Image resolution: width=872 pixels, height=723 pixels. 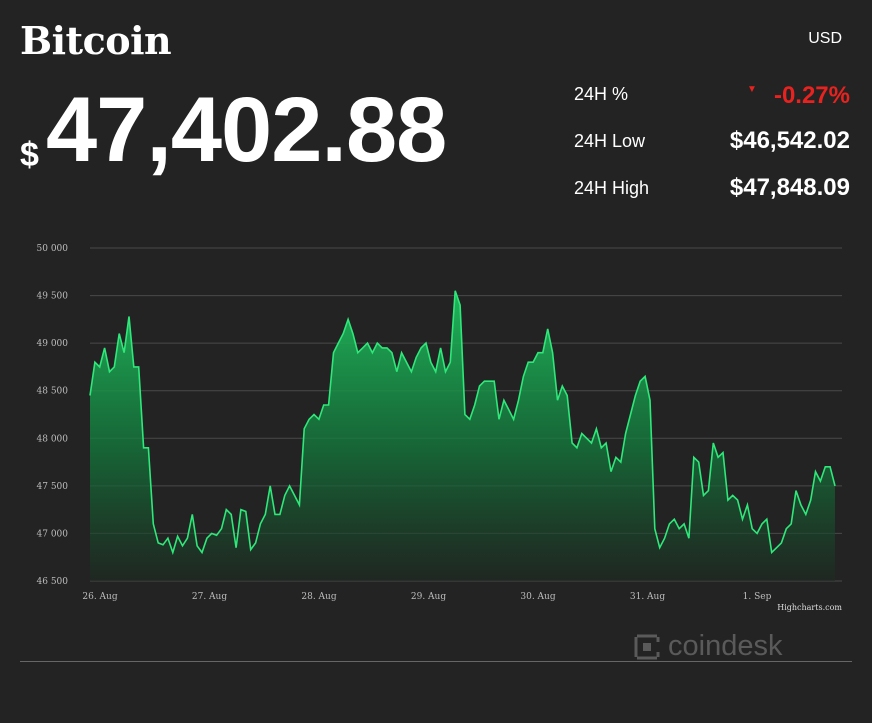 What do you see at coordinates (725, 646) in the screenshot?
I see `brand-name: coindesk` at bounding box center [725, 646].